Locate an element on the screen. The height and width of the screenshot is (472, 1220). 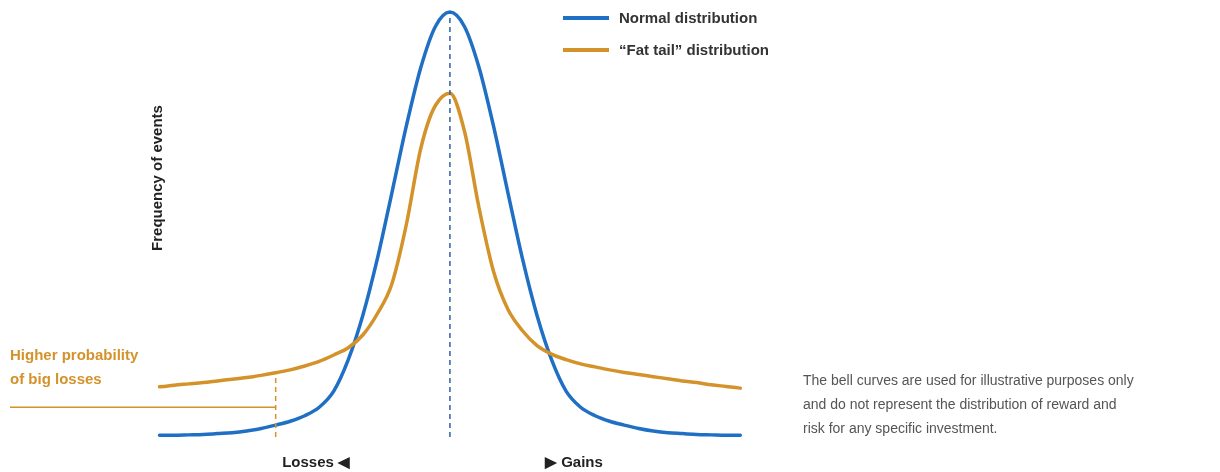
text: Losses ◀ is located at coordinates (316, 461).